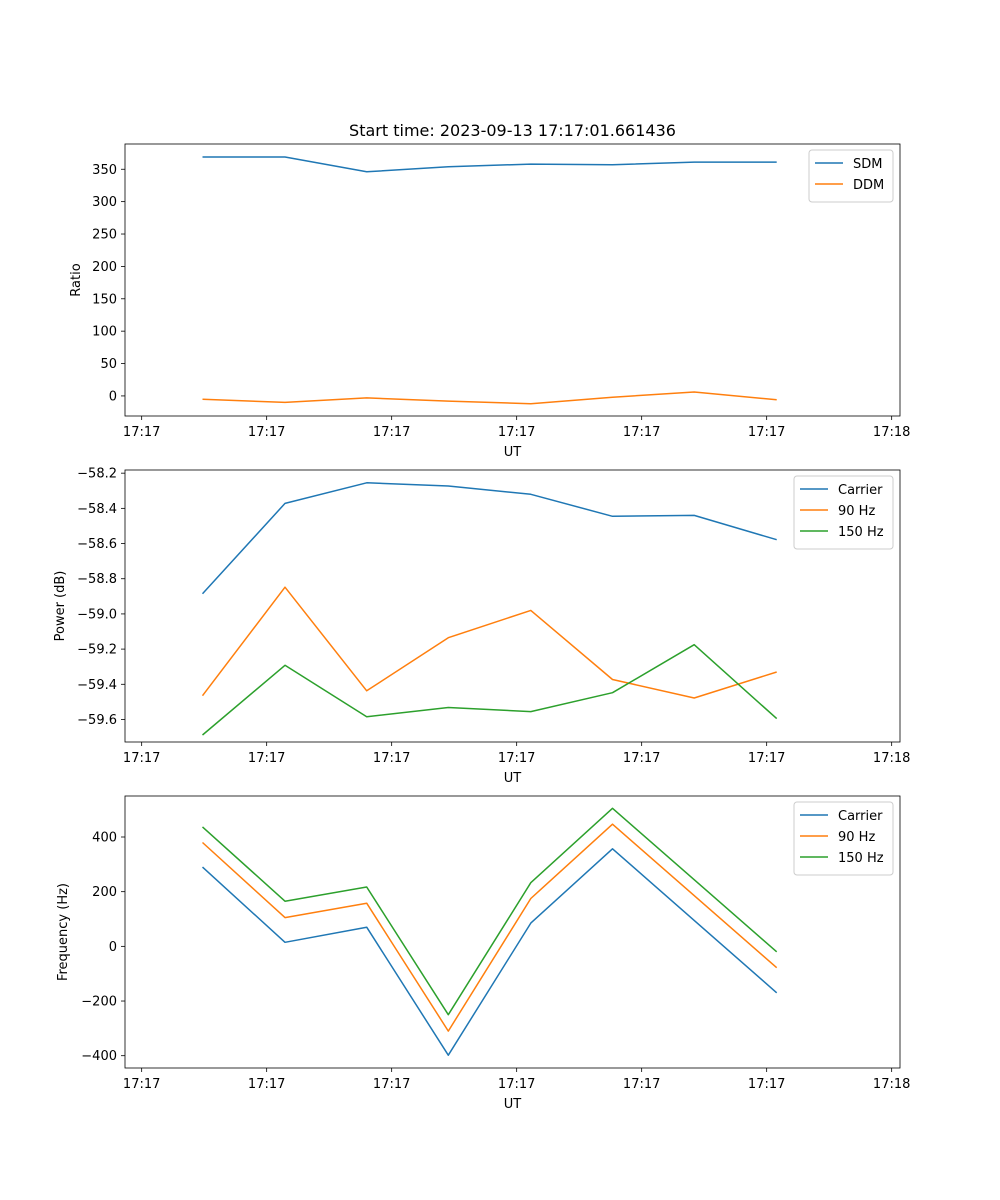  What do you see at coordinates (76, 279) in the screenshot?
I see `y-axis-label: Ratio` at bounding box center [76, 279].